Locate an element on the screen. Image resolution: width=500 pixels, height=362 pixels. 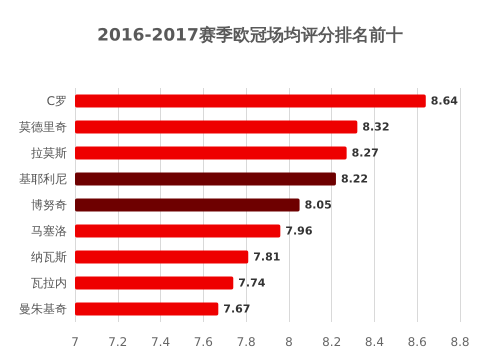
y-tick-label: 瓦拉内 is located at coordinates (49, 283).